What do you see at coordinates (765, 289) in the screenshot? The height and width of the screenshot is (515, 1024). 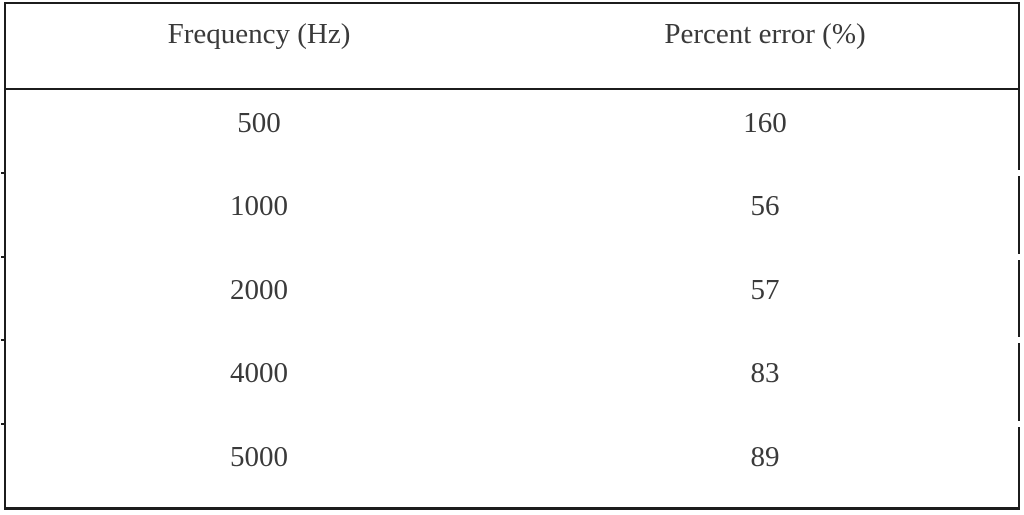 I see `percent-error-cell: 57` at bounding box center [765, 289].